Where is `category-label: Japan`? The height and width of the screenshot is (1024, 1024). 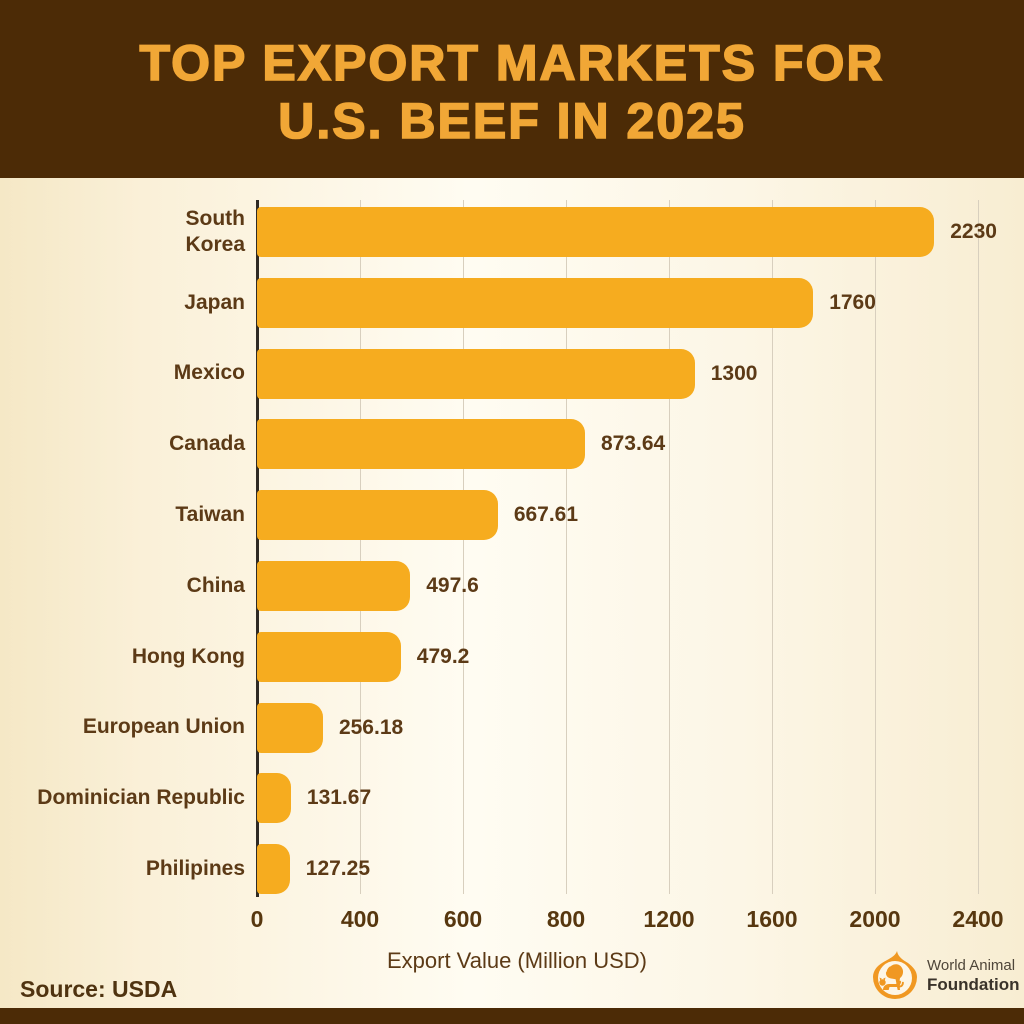
category-label: Japan is located at coordinates (214, 302).